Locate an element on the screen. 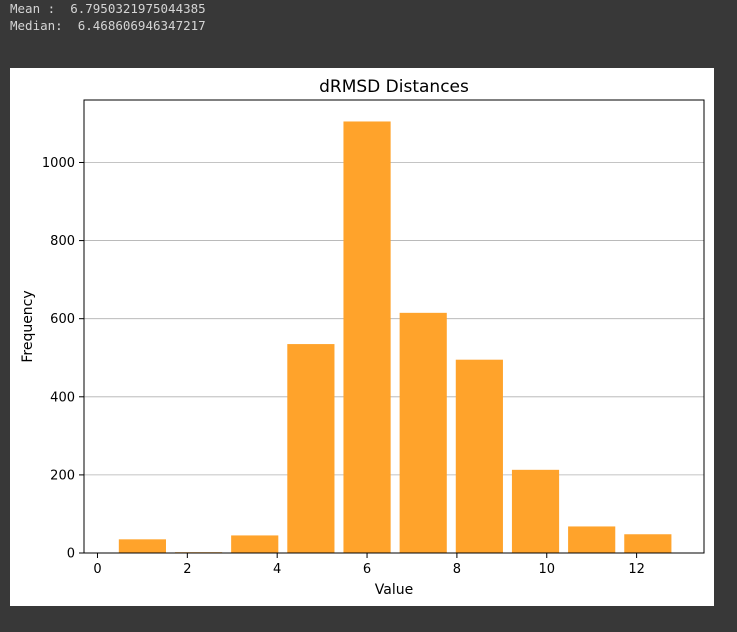  y-tick-label: 800 is located at coordinates (62, 241).